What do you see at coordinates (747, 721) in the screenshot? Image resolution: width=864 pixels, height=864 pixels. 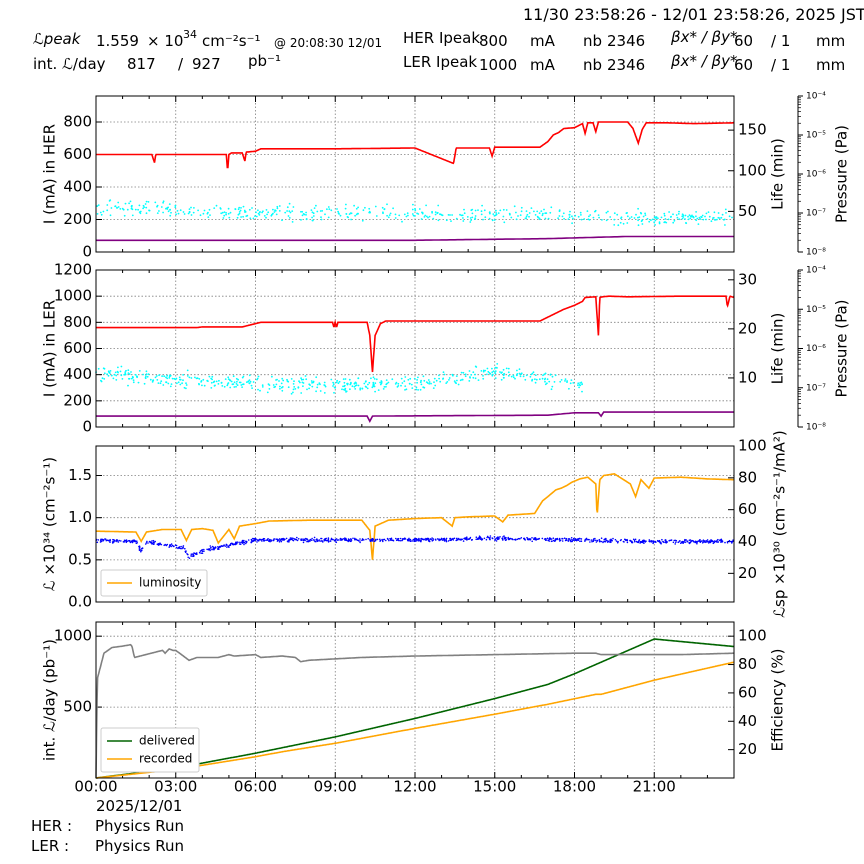 I see `integrated-y2tick-label: 40` at bounding box center [747, 721].